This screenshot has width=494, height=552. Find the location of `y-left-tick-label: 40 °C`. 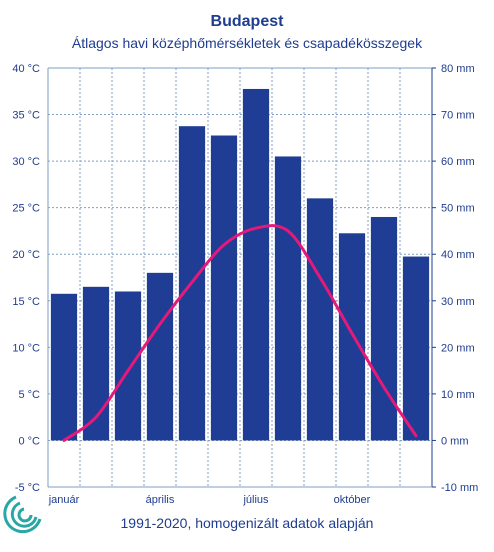

y-left-tick-label: 40 °C is located at coordinates (26, 69).